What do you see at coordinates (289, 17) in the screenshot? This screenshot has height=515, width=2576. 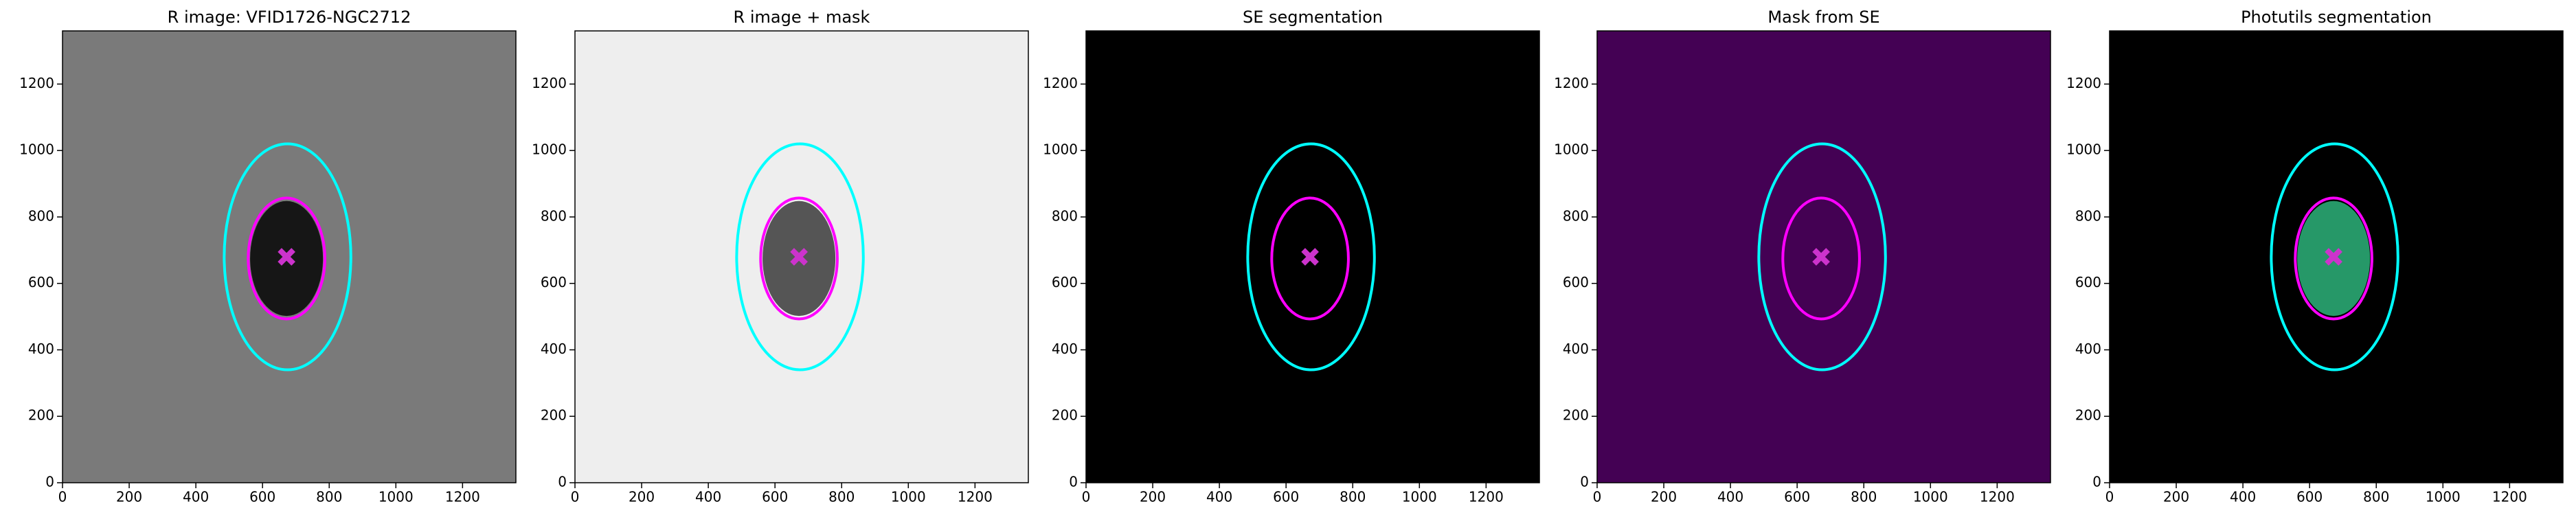 I see `panel-title: R image: VFID1726-NGC2712` at bounding box center [289, 17].